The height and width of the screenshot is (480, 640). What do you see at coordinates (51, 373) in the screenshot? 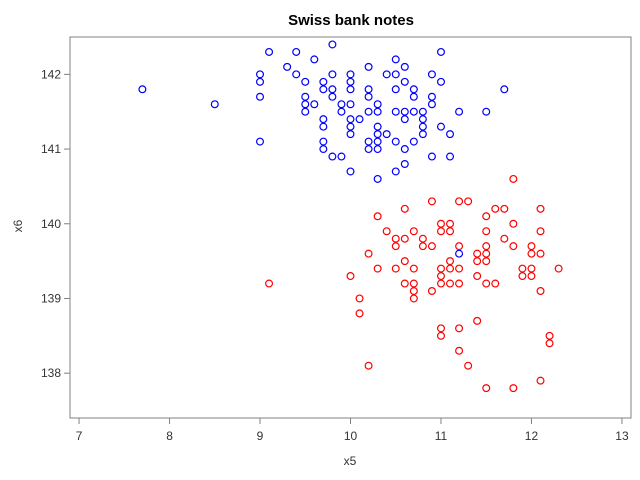
I see `y-tick-label: 138` at bounding box center [51, 373].